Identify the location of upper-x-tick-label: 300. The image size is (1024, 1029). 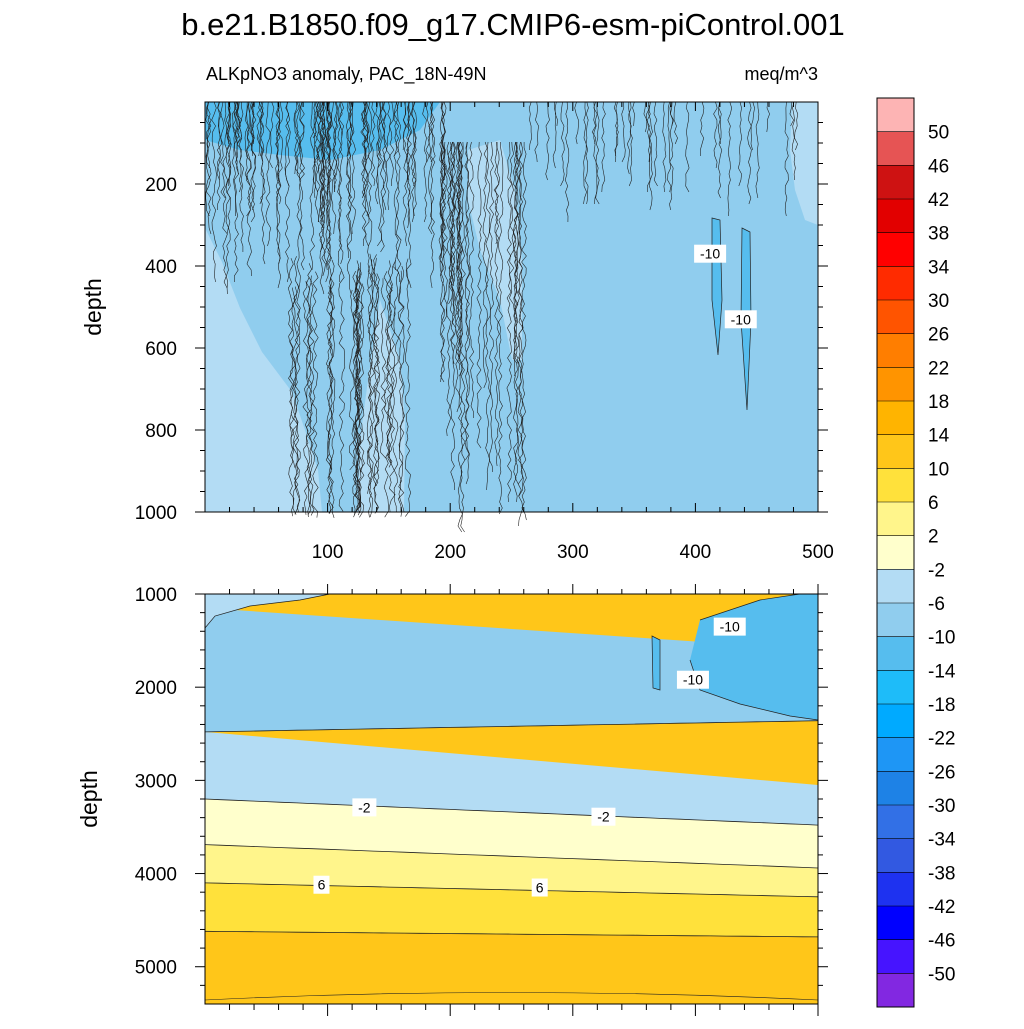
(573, 552).